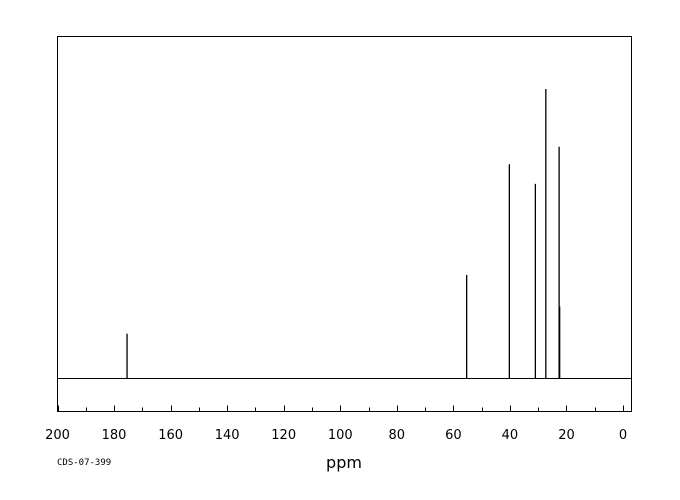 This screenshot has height=500, width=680. What do you see at coordinates (453, 435) in the screenshot?
I see `x-tick-label: 60` at bounding box center [453, 435].